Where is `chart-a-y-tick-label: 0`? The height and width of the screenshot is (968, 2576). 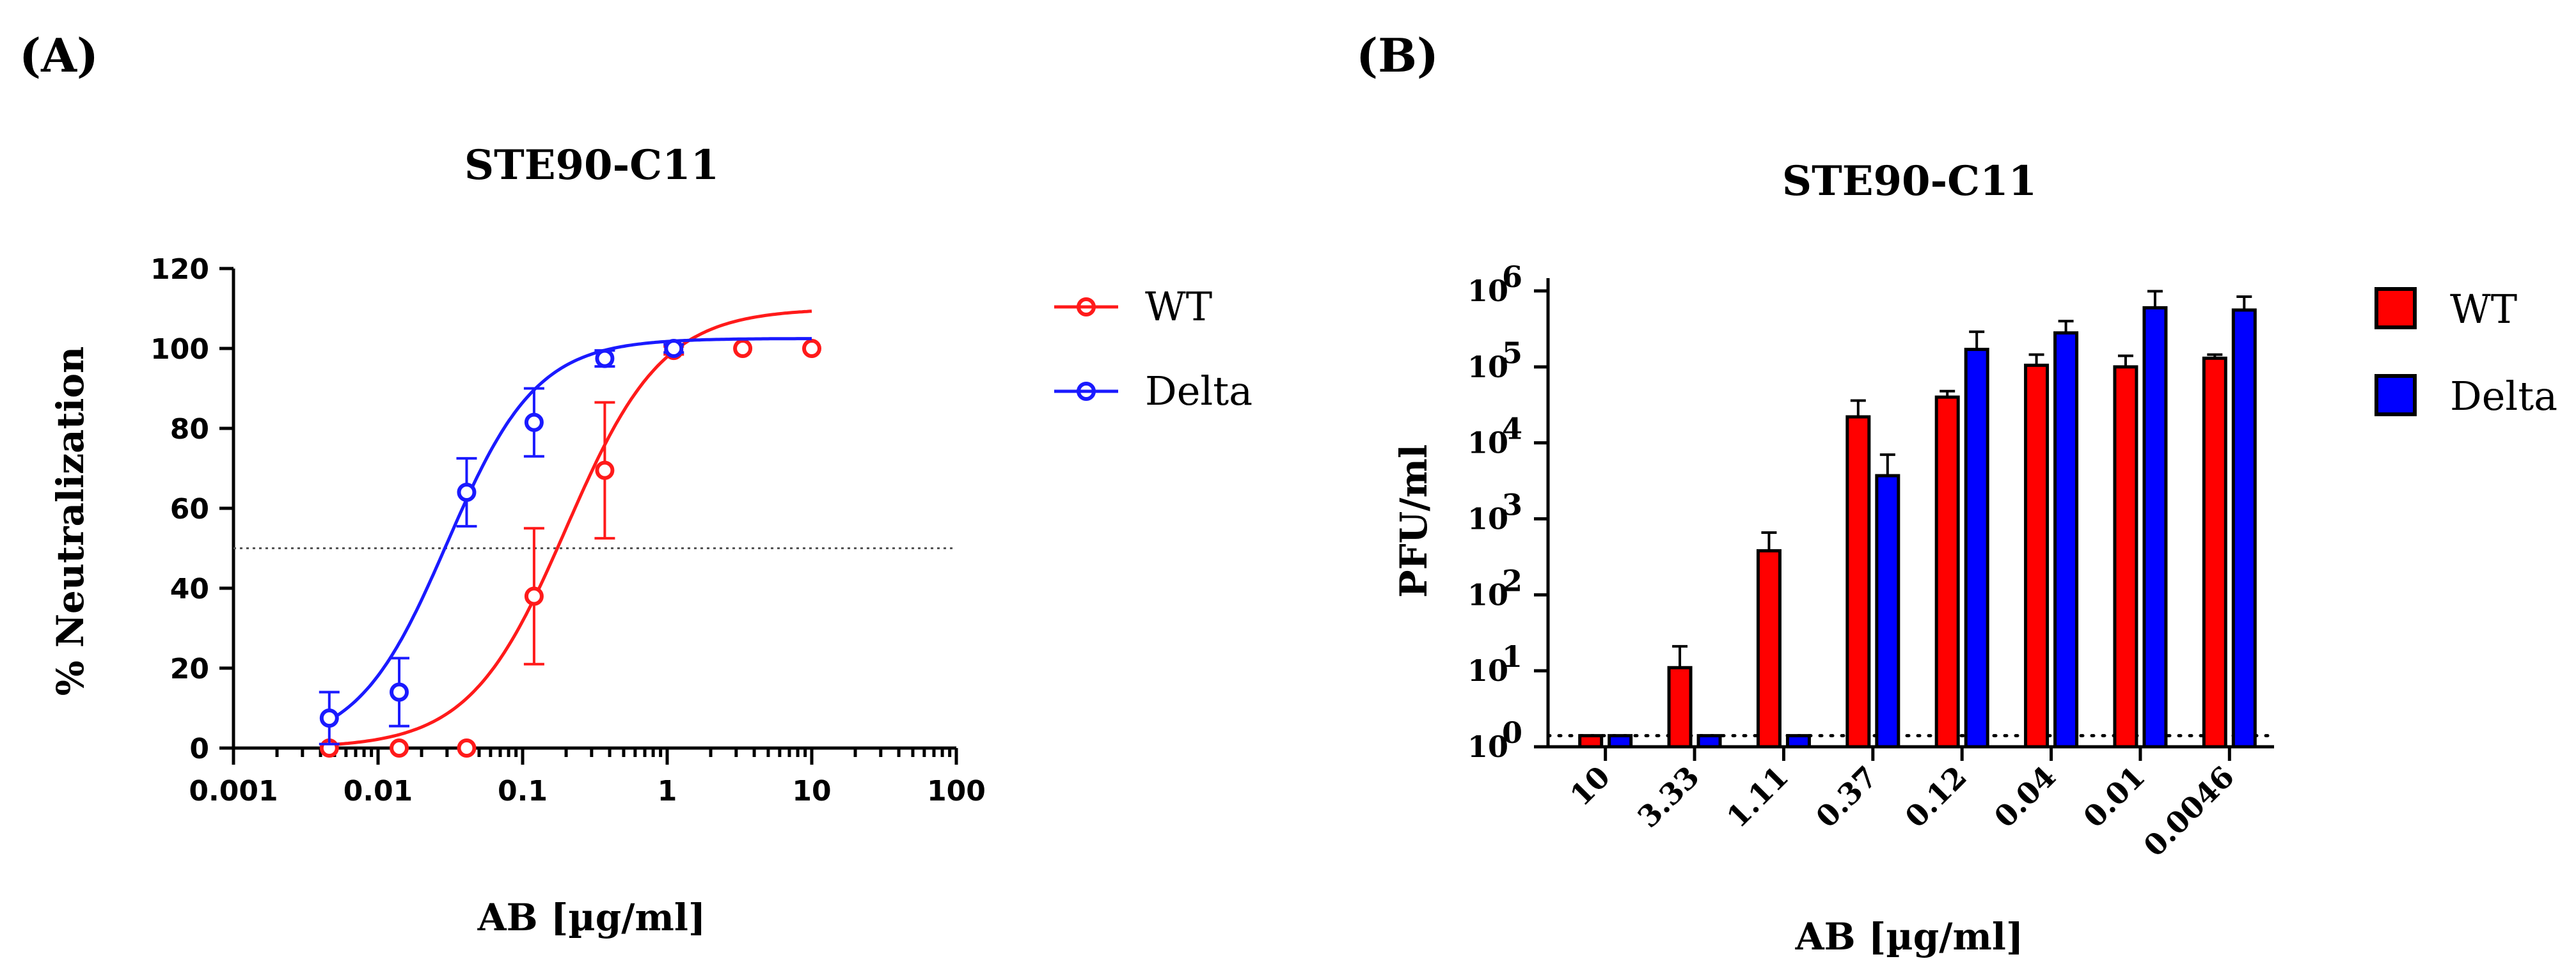 chart-a-y-tick-label: 0 is located at coordinates (199, 749).